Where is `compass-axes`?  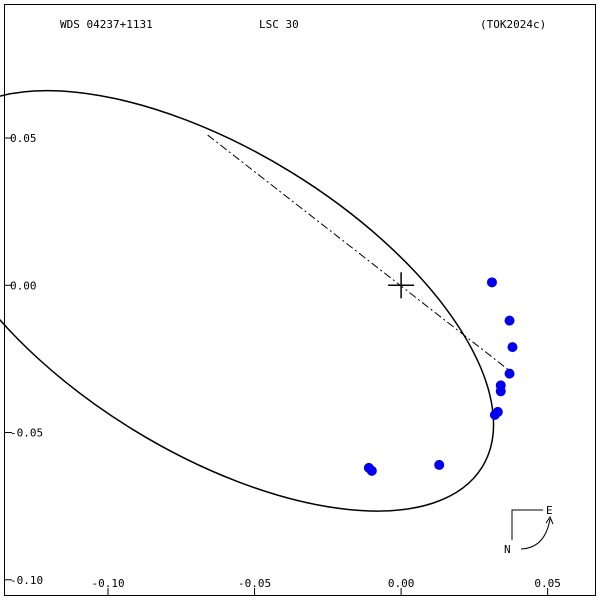 compass-axes is located at coordinates (527, 524).